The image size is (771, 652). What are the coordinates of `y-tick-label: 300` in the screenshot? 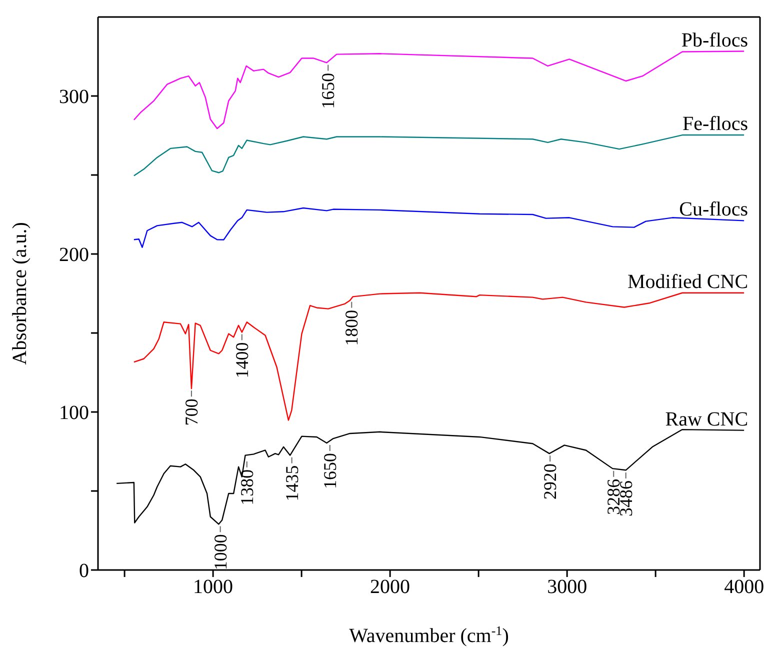 It's located at (74, 97).